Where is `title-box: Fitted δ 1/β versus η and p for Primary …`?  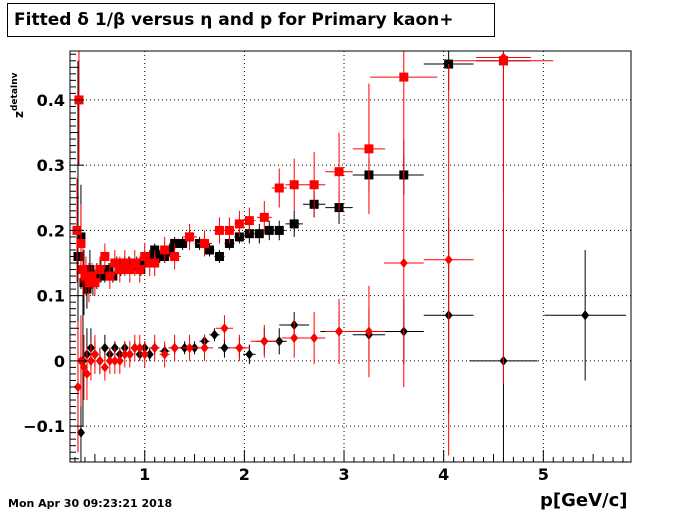 title-box: Fitted δ 1/β versus η and p for Primary … is located at coordinates (251, 20).